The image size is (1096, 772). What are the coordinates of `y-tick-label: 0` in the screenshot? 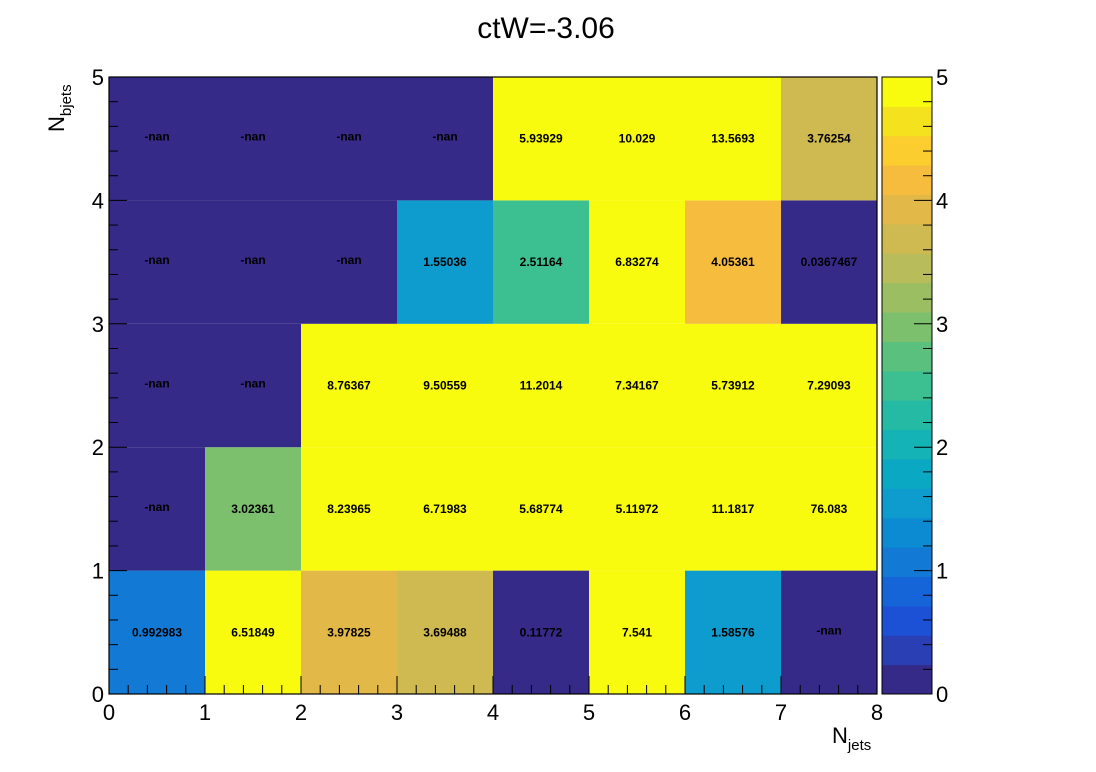 It's located at (98, 694).